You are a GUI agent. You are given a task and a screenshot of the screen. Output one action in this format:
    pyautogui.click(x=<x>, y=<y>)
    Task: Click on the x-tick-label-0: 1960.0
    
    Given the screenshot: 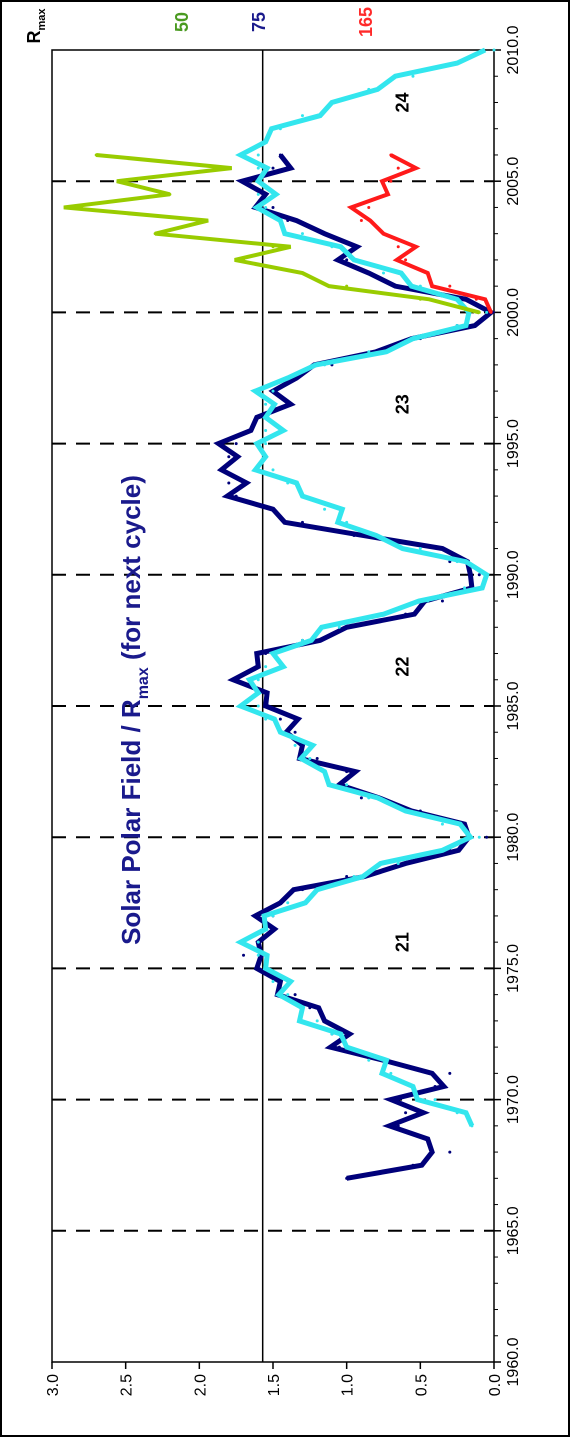 What is the action you would take?
    pyautogui.click(x=513, y=1361)
    